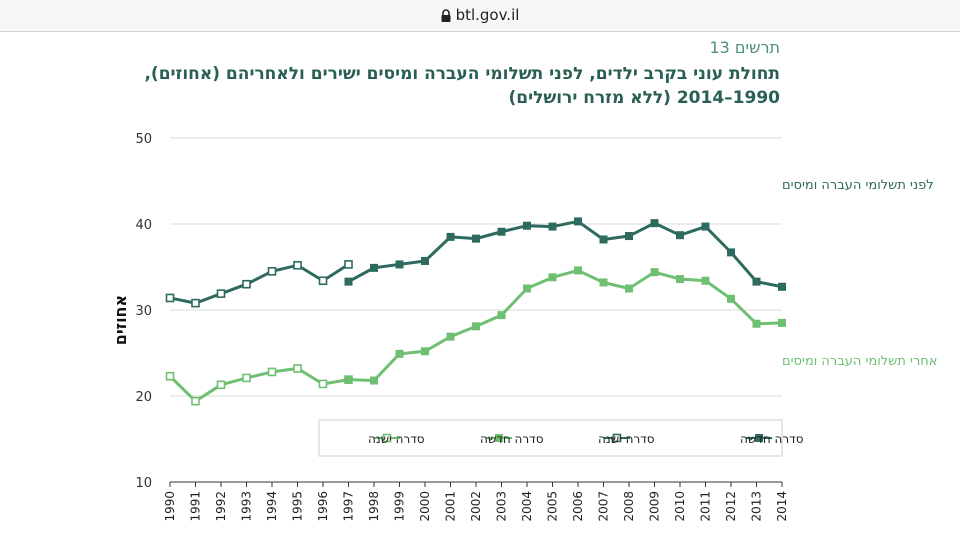 The width and height of the screenshot is (960, 539). I want to click on x-tick-label: 2000, so click(425, 506).